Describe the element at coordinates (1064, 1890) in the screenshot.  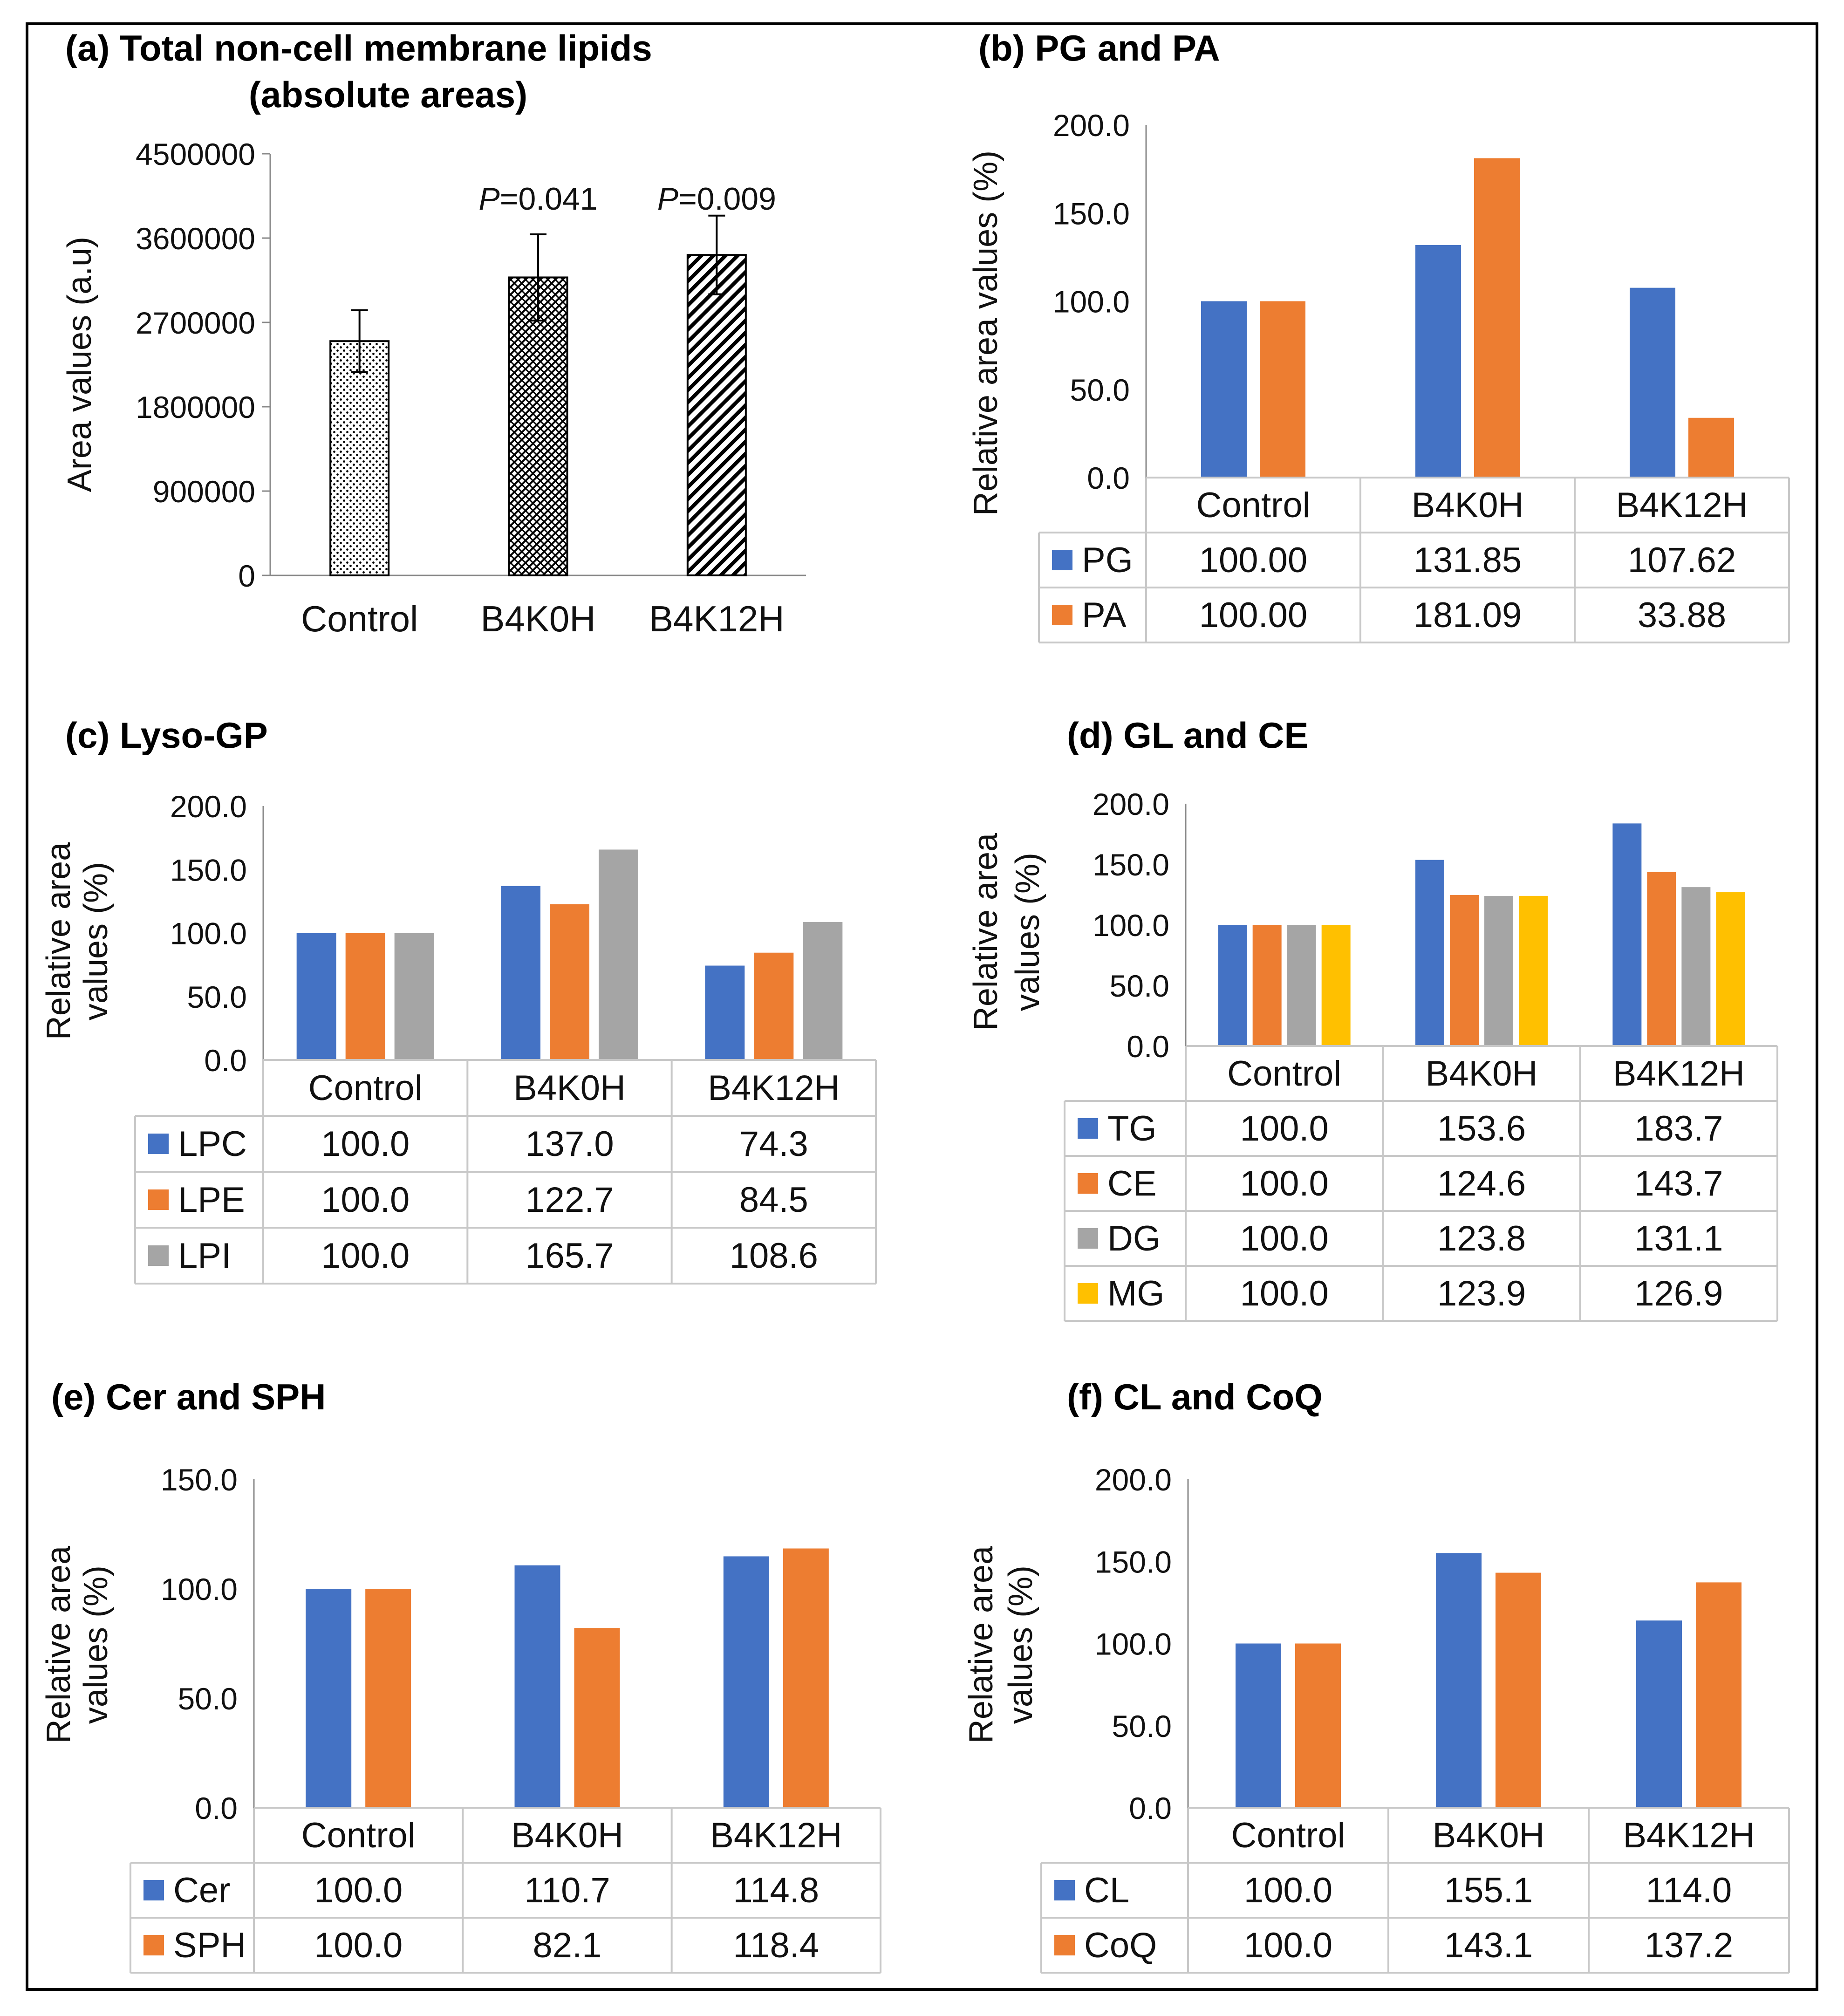
I see `legend-key-cl` at that location.